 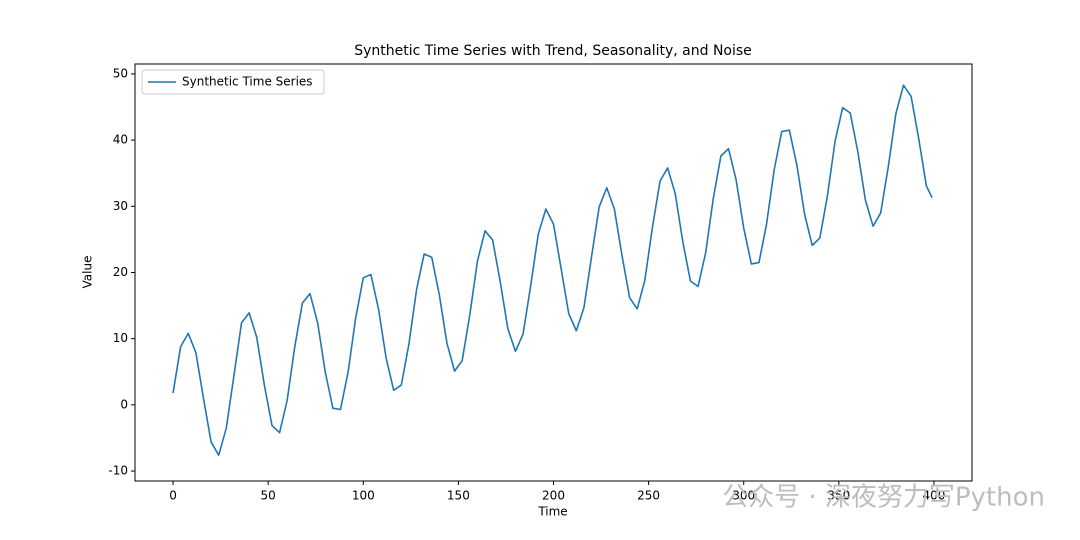 What do you see at coordinates (883, 498) in the screenshot?
I see `watermark: 公众号 · 深夜努力写Python` at bounding box center [883, 498].